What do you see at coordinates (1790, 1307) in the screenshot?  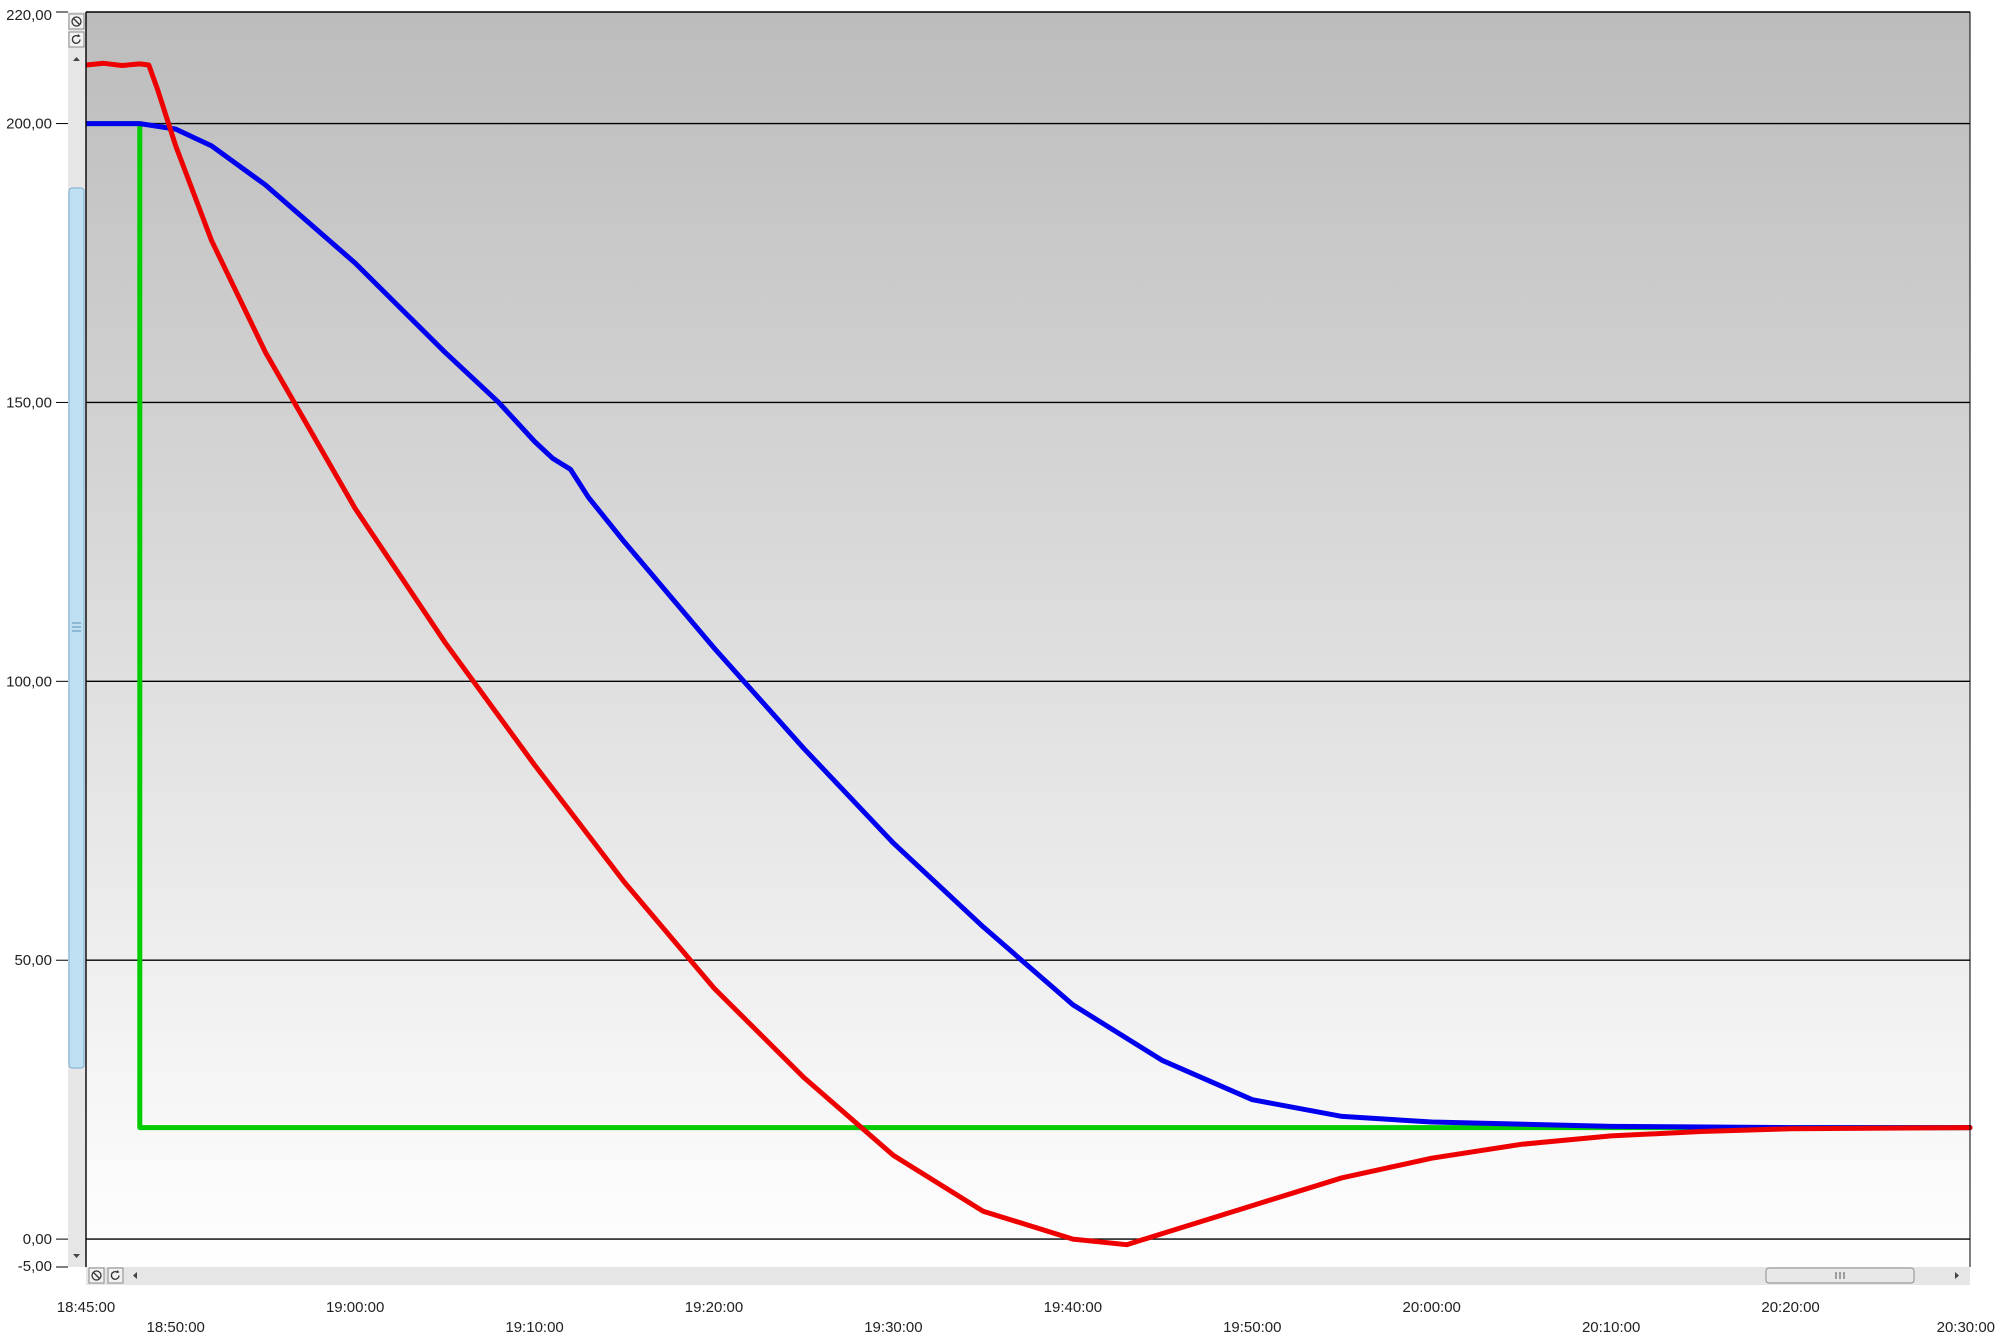 I see `x-tick-label: 20:20:00` at bounding box center [1790, 1307].